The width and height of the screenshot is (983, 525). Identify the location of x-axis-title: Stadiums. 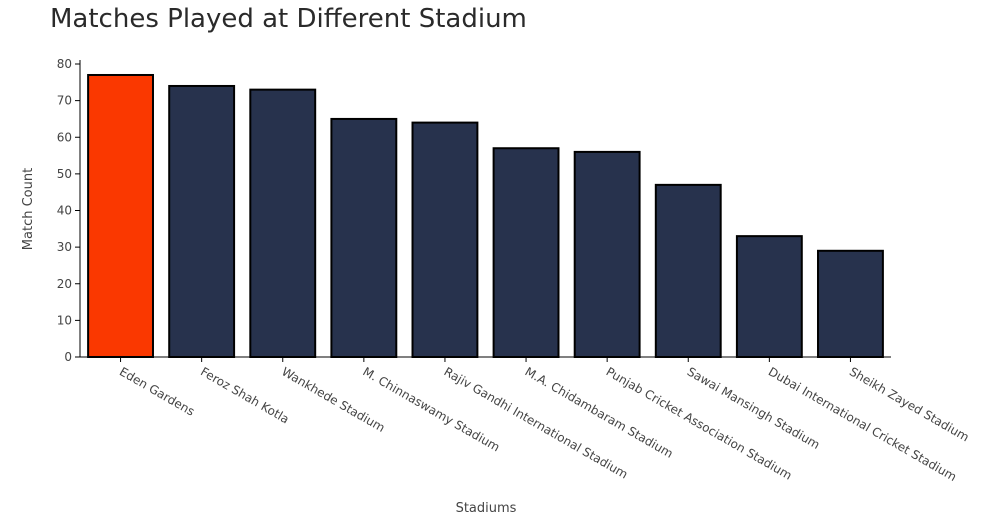
(486, 508).